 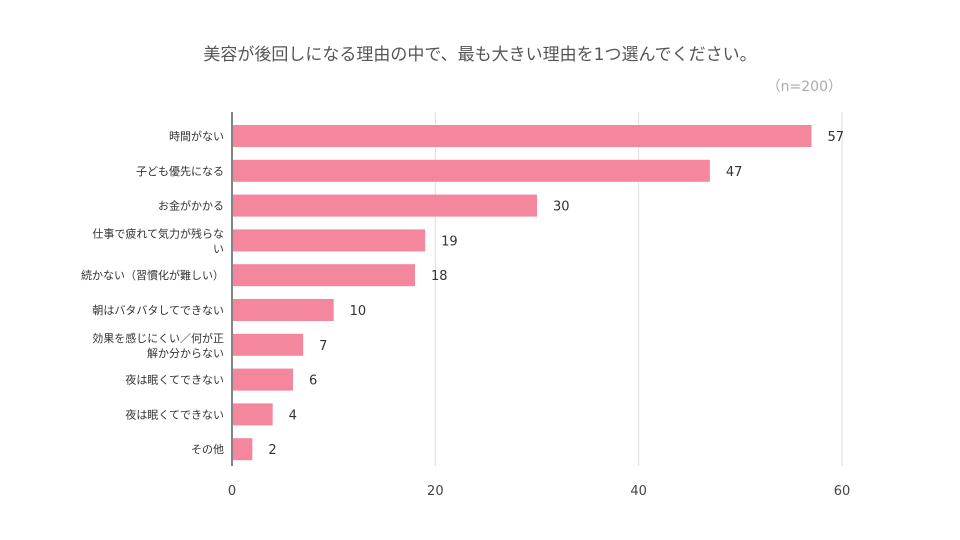 I want to click on category-label: 続かない（習慣化が難しい）, so click(x=152, y=275).